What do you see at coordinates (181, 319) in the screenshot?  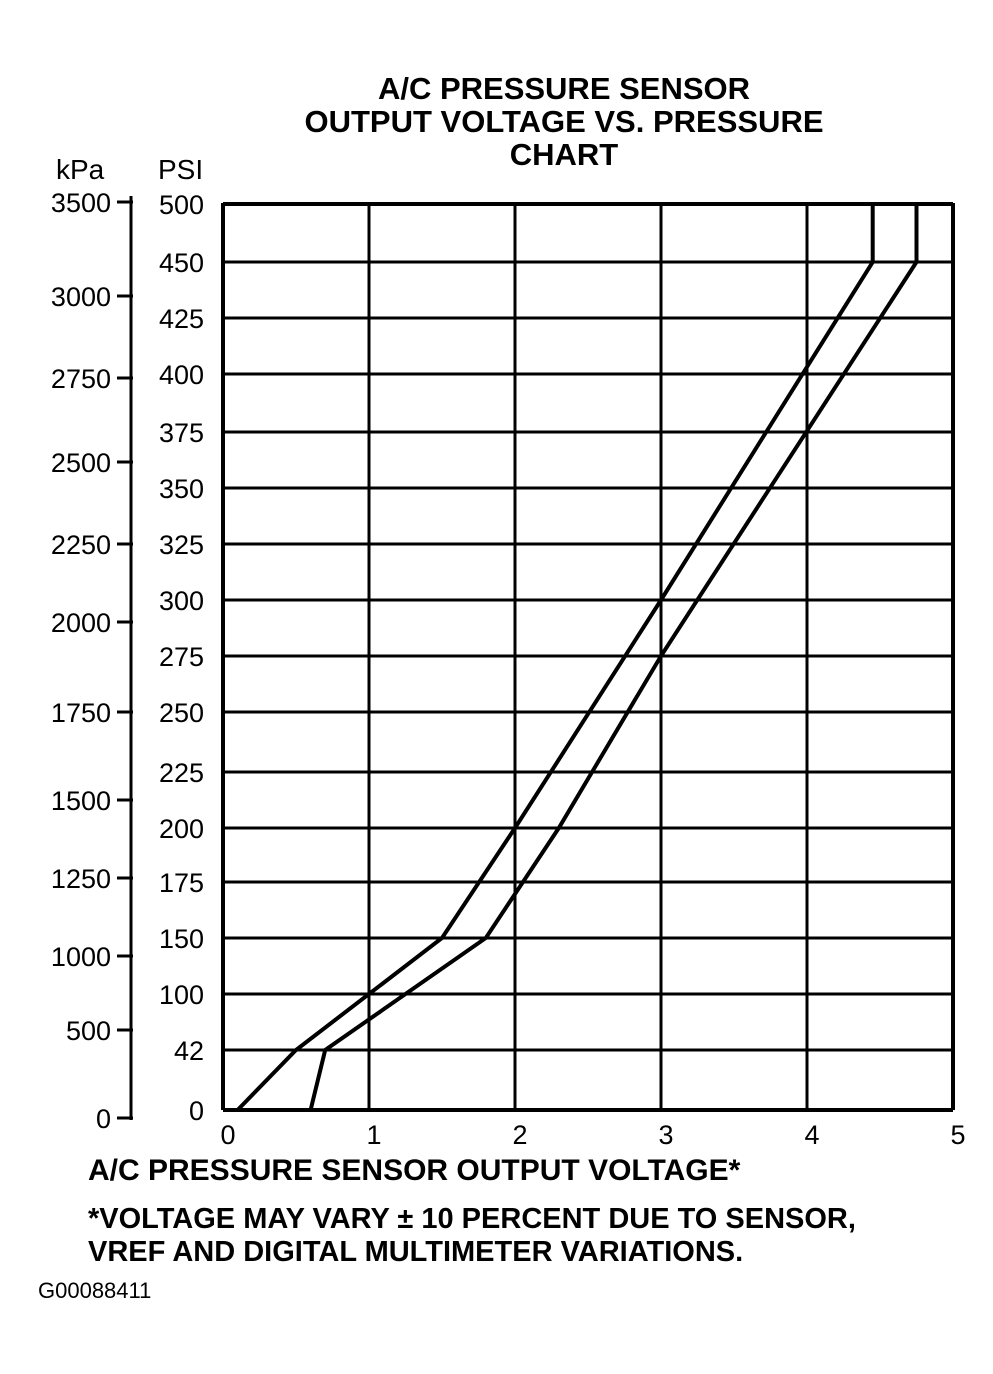 I see `psi-tick-label: 425` at bounding box center [181, 319].